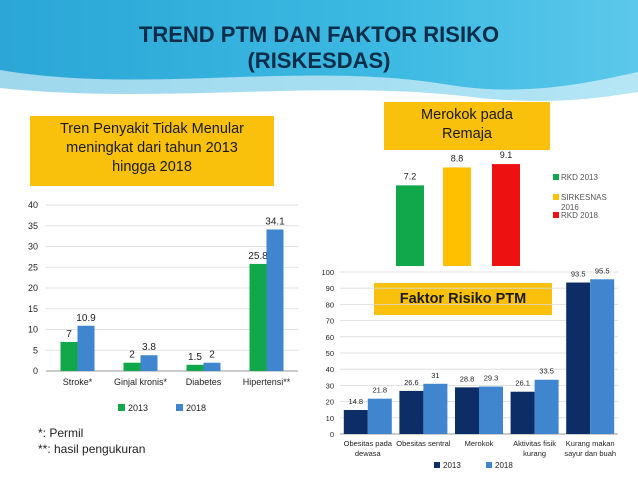 The image size is (638, 478). What do you see at coordinates (152, 167) in the screenshot?
I see `ptm-callout-line3: hingga 2018` at bounding box center [152, 167].